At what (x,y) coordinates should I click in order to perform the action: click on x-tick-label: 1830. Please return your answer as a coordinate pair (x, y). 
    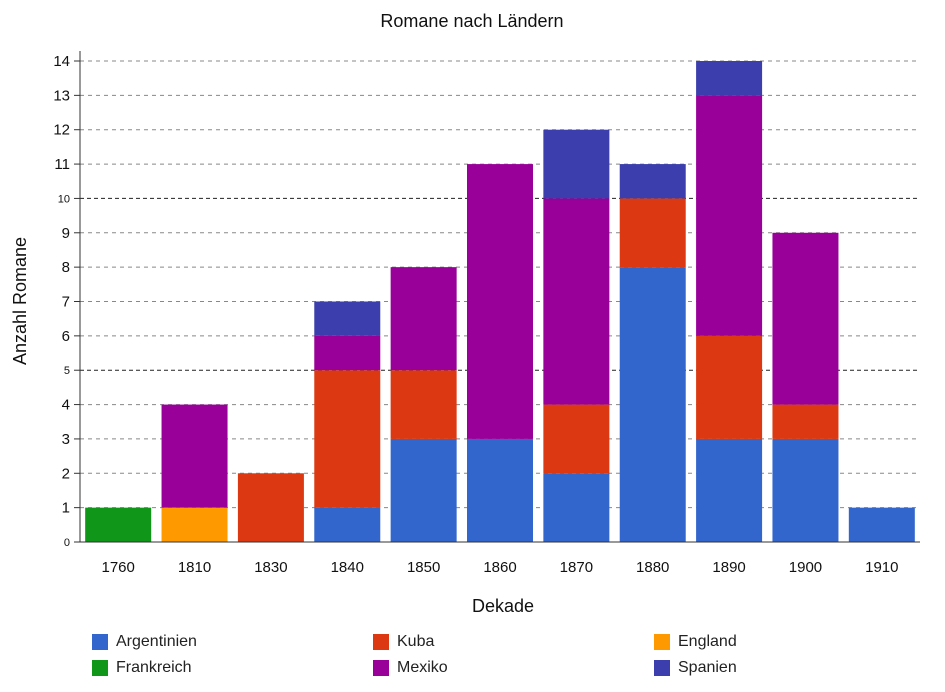
    Looking at the image, I should click on (270, 567).